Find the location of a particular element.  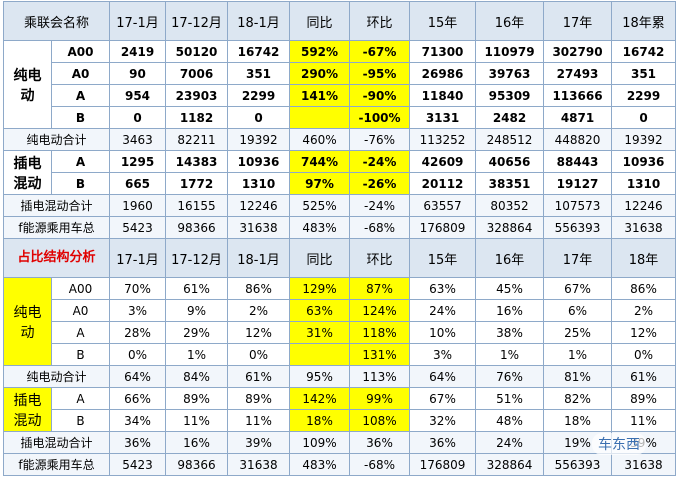

data-cell: 12% is located at coordinates (259, 332).